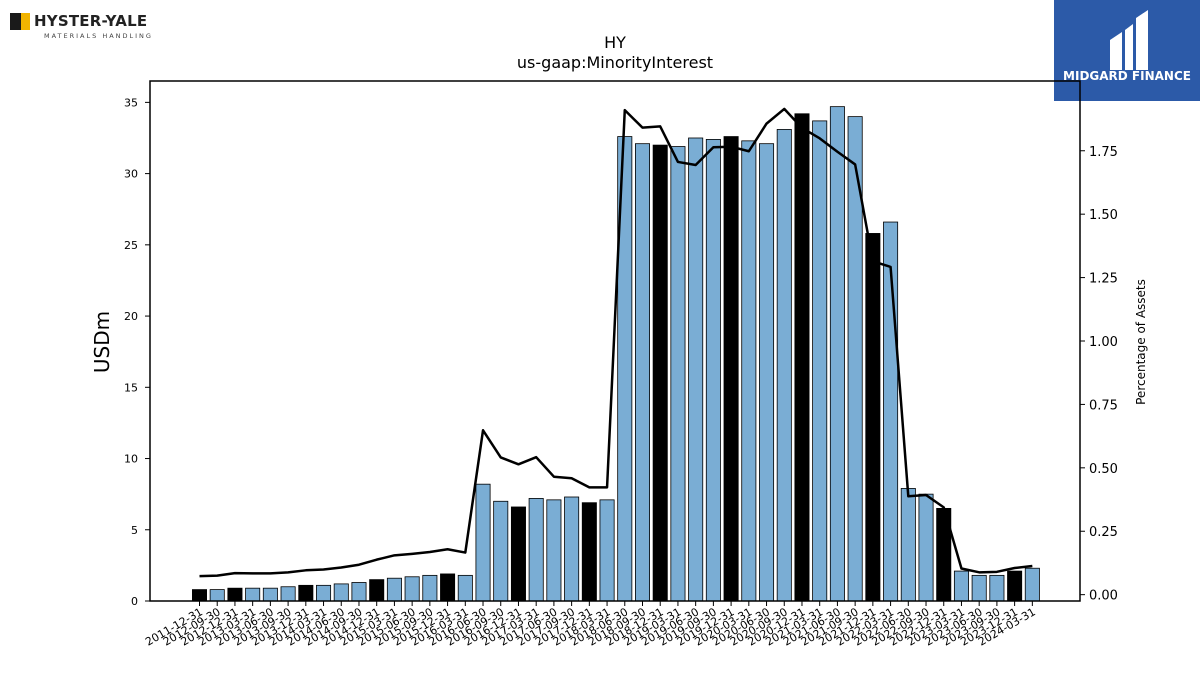  What do you see at coordinates (1103, 279) in the screenshot?
I see `y2-tick-label: 1.25` at bounding box center [1103, 279].